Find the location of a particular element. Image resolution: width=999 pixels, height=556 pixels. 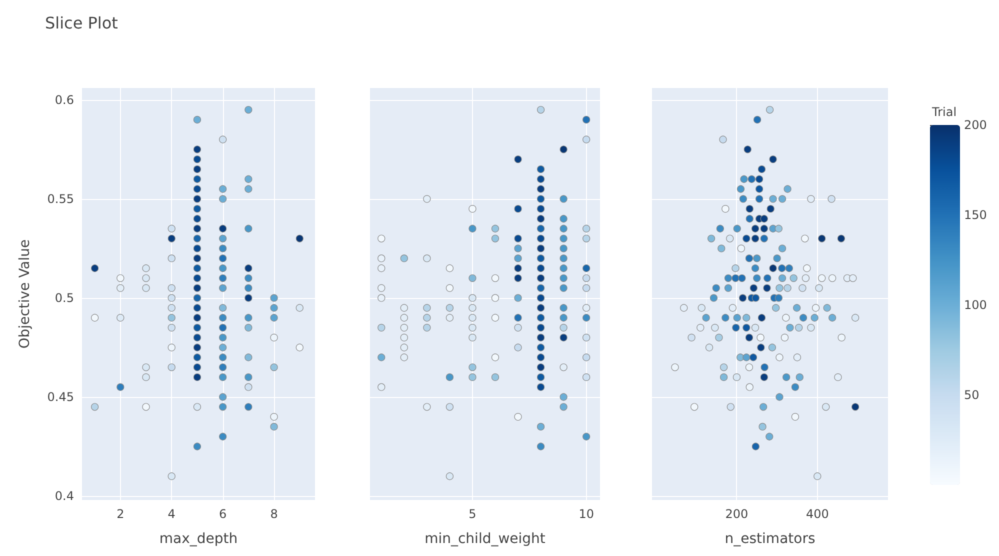

x-axis-title: n_estimators is located at coordinates (770, 539).